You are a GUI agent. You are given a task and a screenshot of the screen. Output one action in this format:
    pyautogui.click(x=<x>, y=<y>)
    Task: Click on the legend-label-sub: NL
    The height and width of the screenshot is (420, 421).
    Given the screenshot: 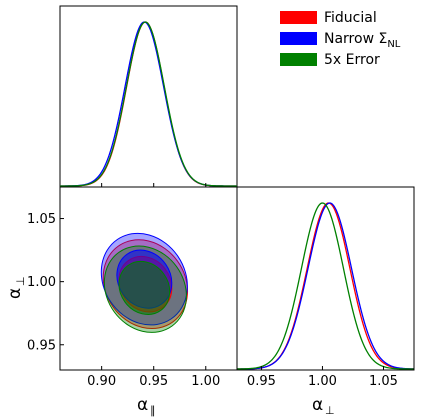 What is the action you would take?
    pyautogui.click(x=393, y=44)
    